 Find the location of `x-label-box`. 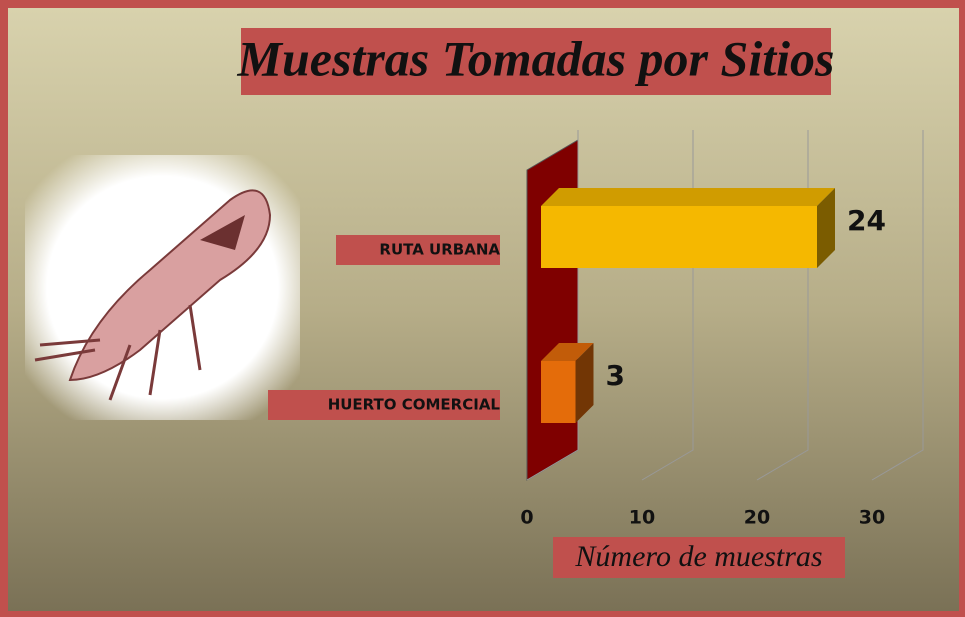

x-label-box is located at coordinates (699, 557).